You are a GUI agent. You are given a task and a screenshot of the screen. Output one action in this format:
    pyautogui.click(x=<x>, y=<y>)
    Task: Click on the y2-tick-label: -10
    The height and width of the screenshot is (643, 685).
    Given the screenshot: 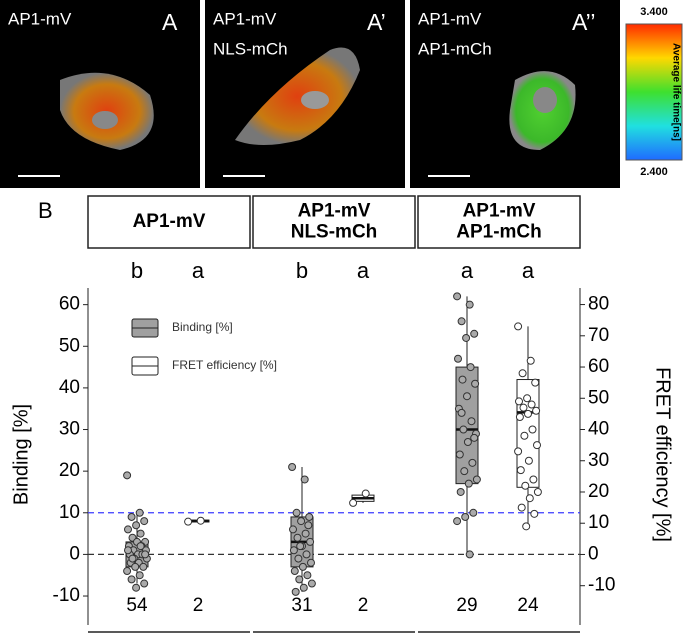 What is the action you would take?
    pyautogui.click(x=601, y=585)
    